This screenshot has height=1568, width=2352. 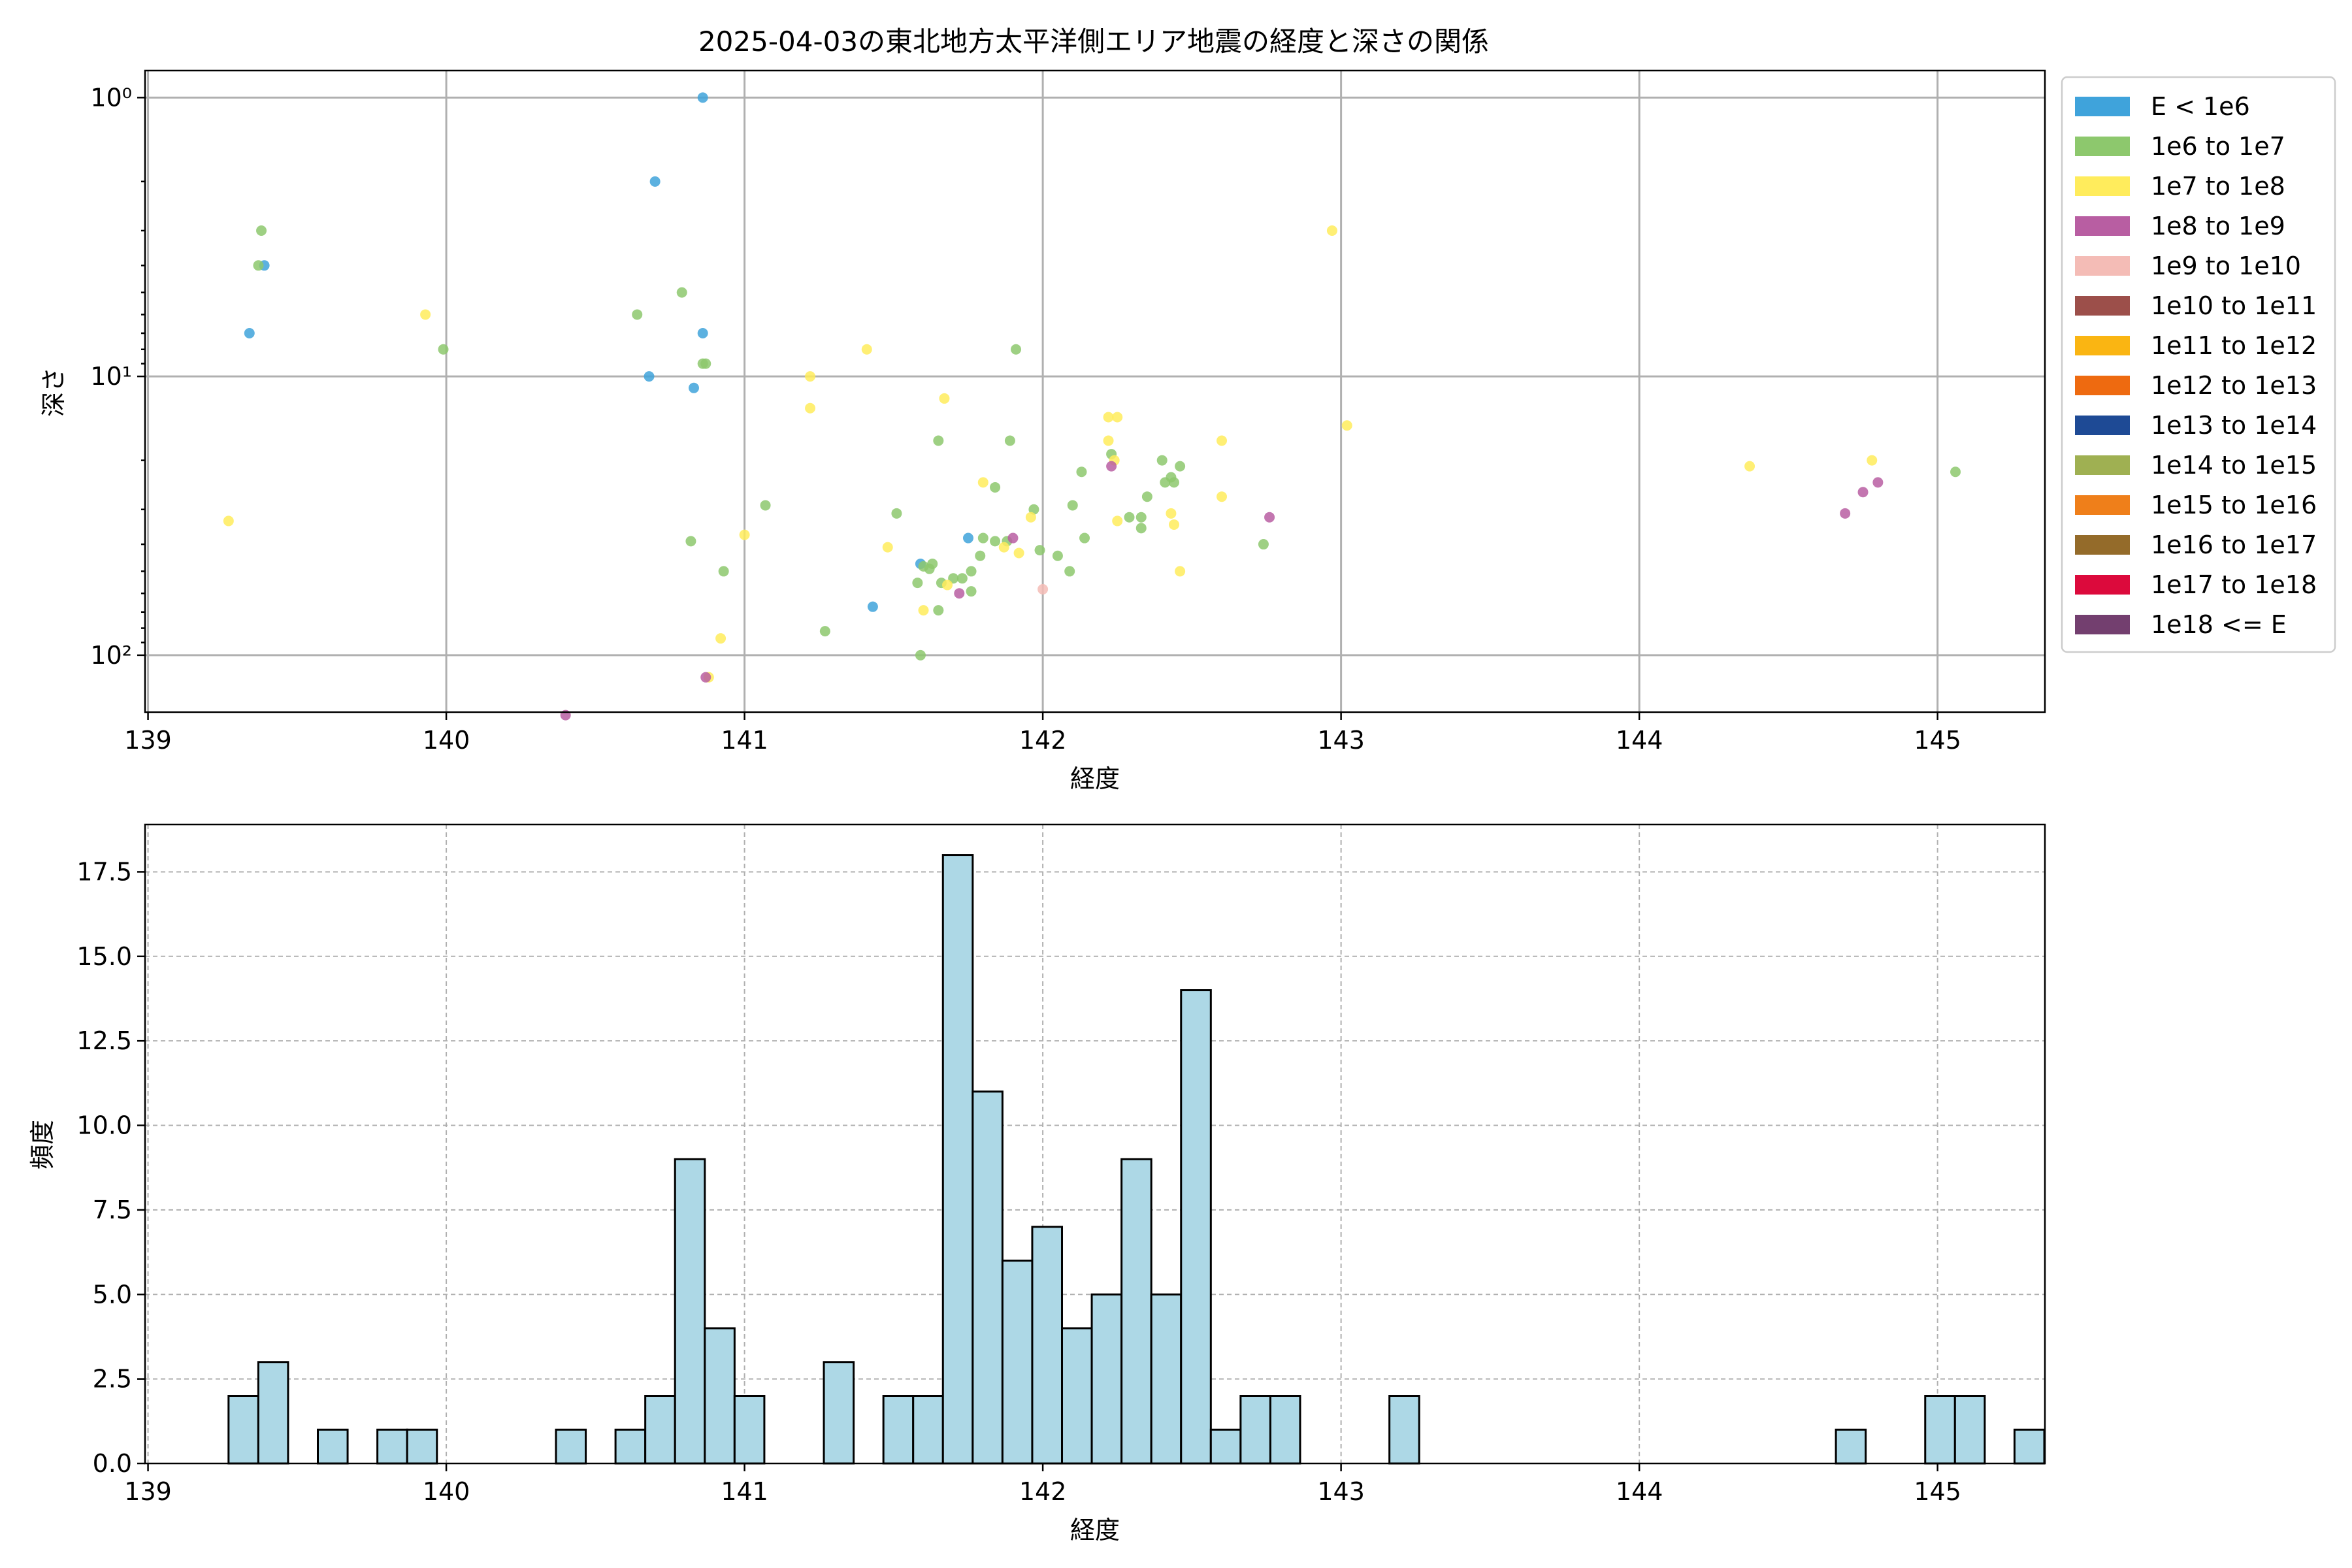 What do you see at coordinates (111, 376) in the screenshot?
I see `scatter-y-tick-label: 10¹` at bounding box center [111, 376].